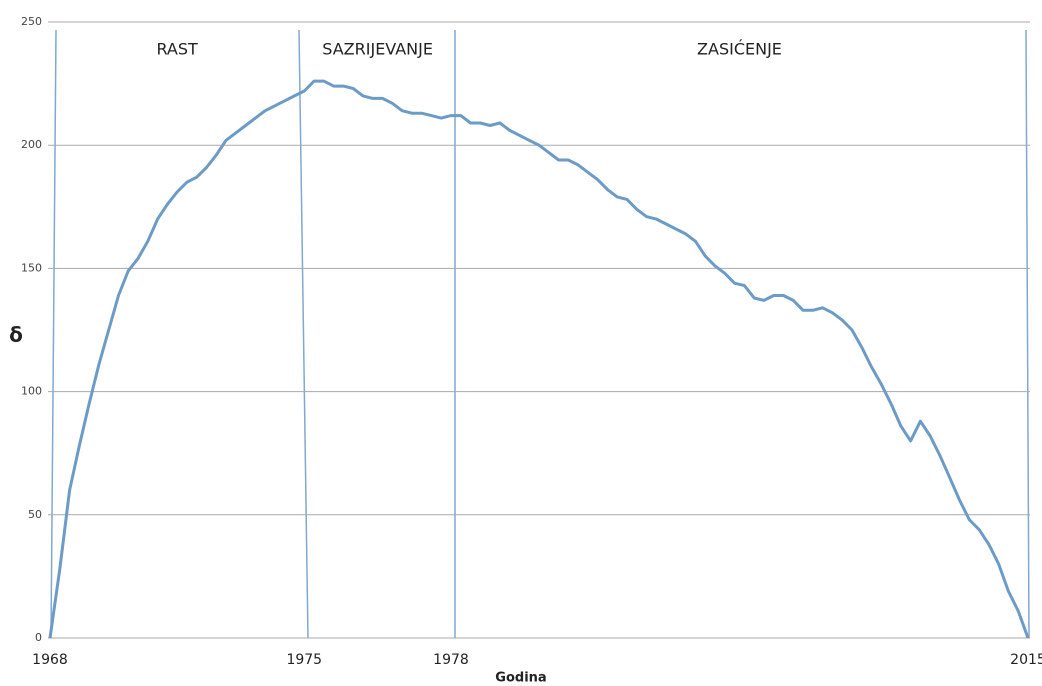  What do you see at coordinates (304, 660) in the screenshot?
I see `x-tick-label: 1975` at bounding box center [304, 660].